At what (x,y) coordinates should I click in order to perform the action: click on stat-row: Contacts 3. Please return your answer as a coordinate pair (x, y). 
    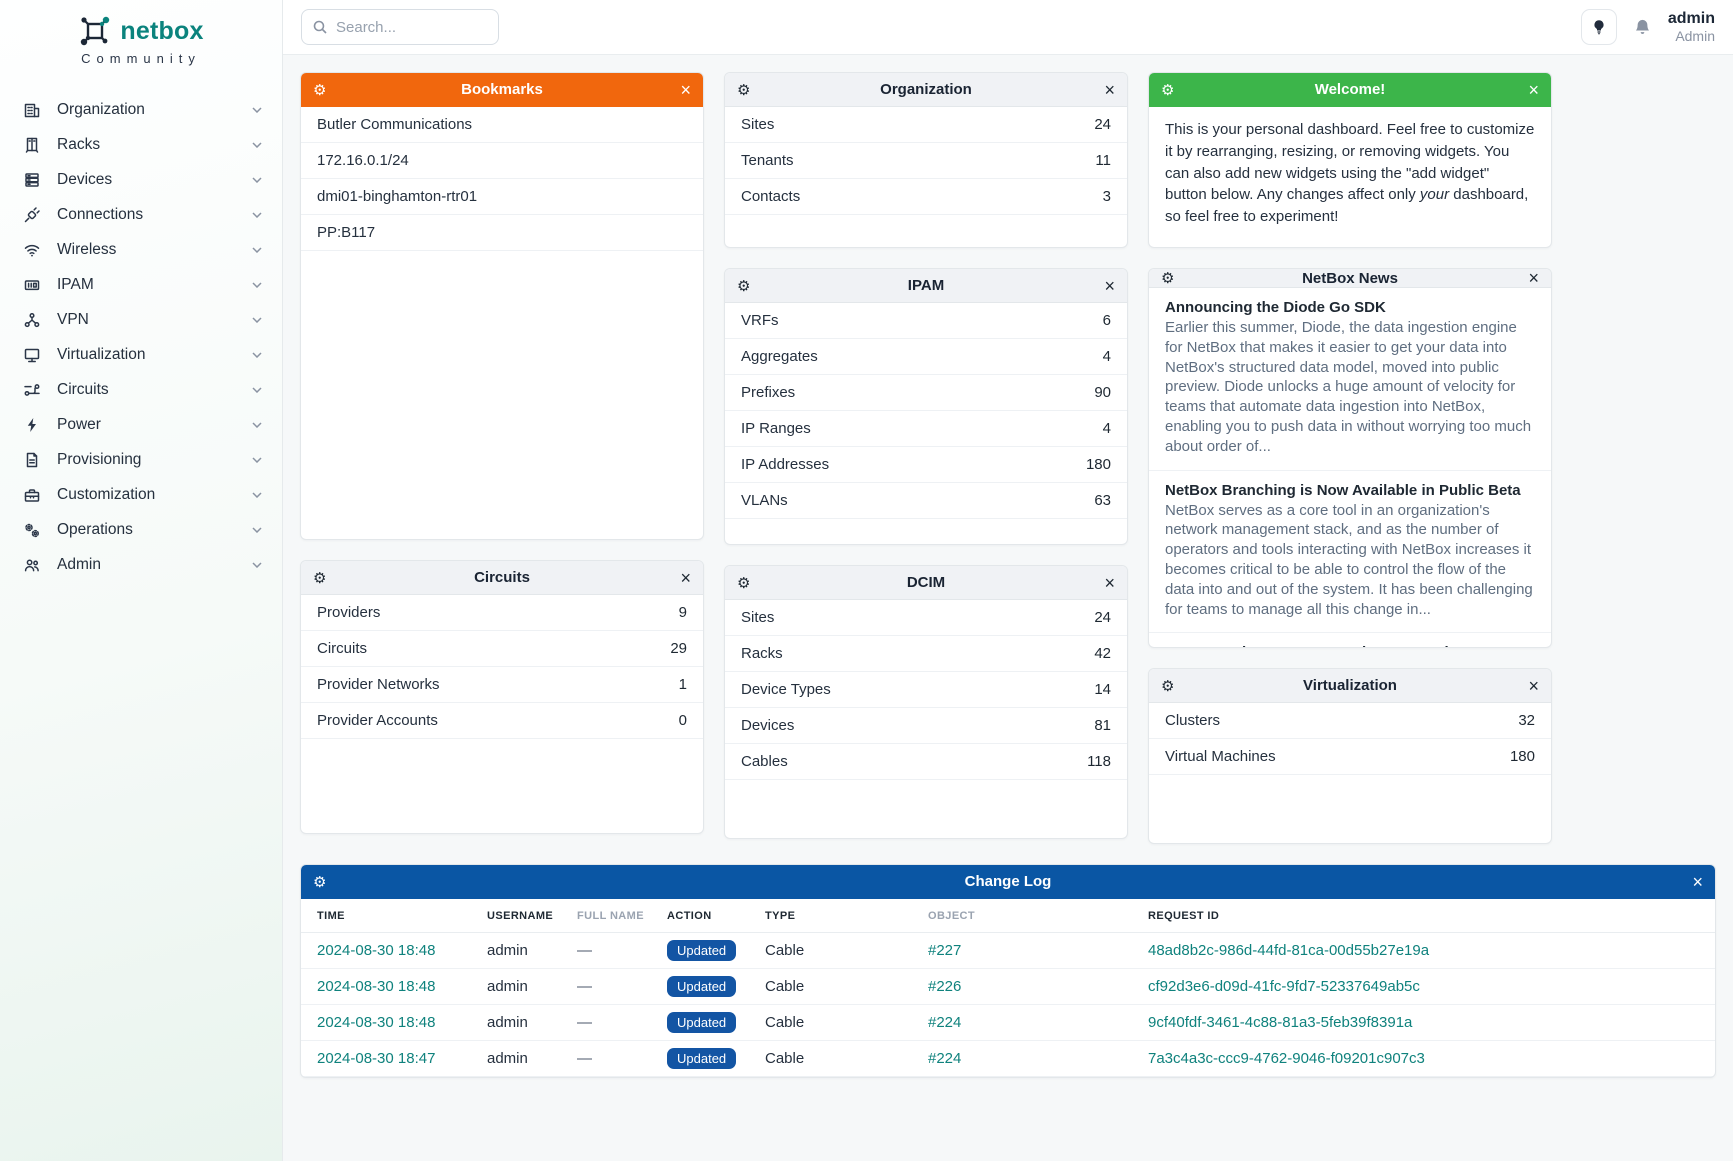
    Looking at the image, I should click on (926, 197).